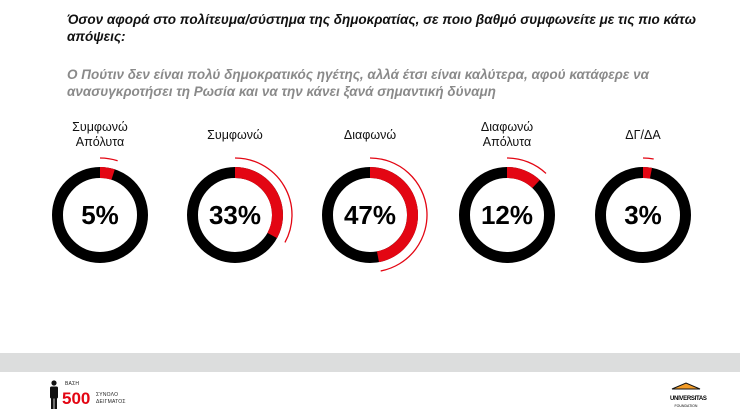 This screenshot has width=740, height=416. I want to click on category-label: Συμφωνώ, so click(235, 135).